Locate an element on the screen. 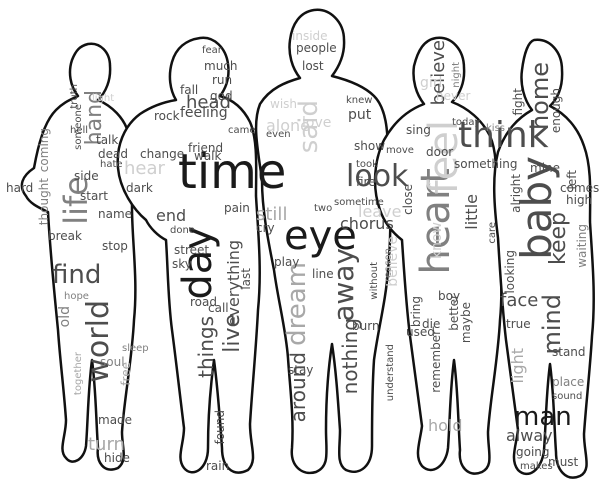 This screenshot has height=489, width=614. cloud-word: cry is located at coordinates (265, 228).